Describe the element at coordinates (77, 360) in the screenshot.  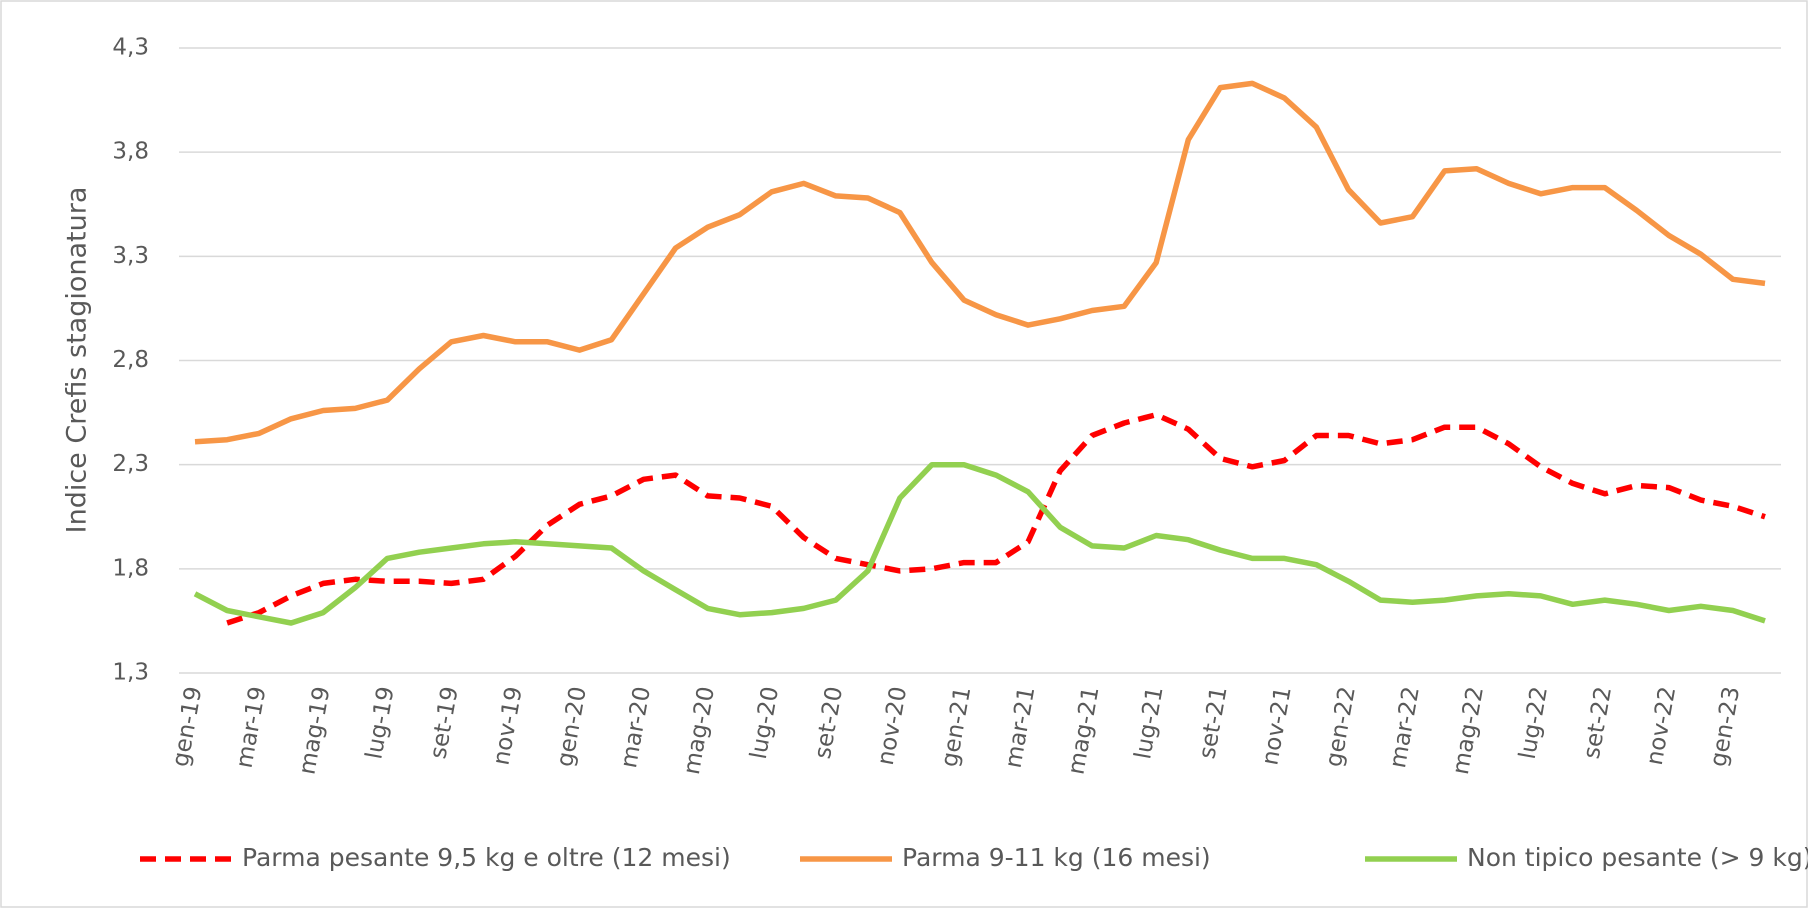
I see `y-axis-title: Indice Crefis stagionatura` at that location.